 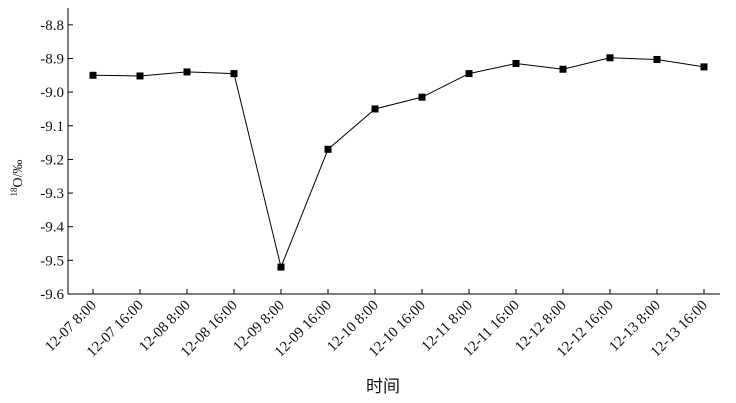 I want to click on y-tick-label: -9.3, so click(x=52, y=194).